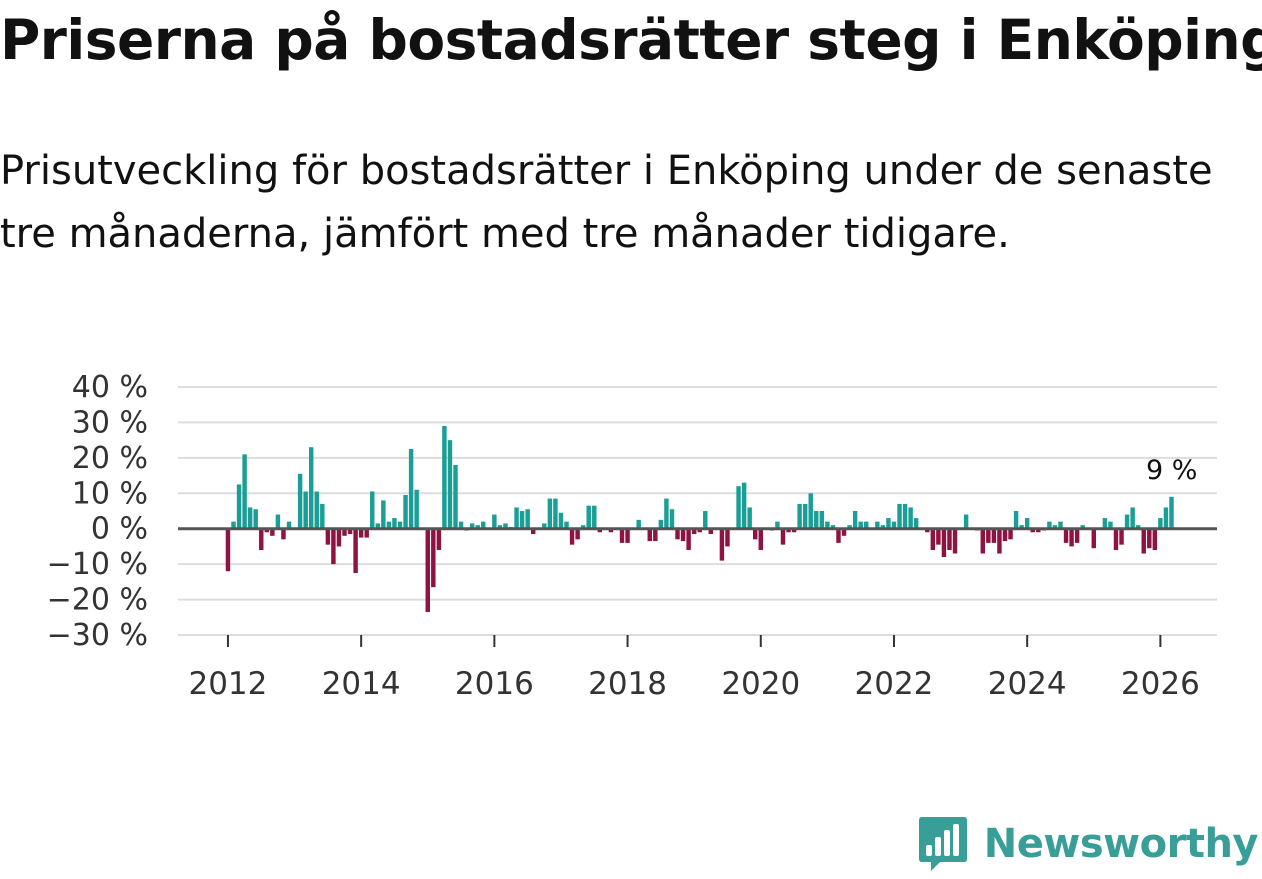  What do you see at coordinates (110, 387) in the screenshot?
I see `y-tick-label: 40 %` at bounding box center [110, 387].